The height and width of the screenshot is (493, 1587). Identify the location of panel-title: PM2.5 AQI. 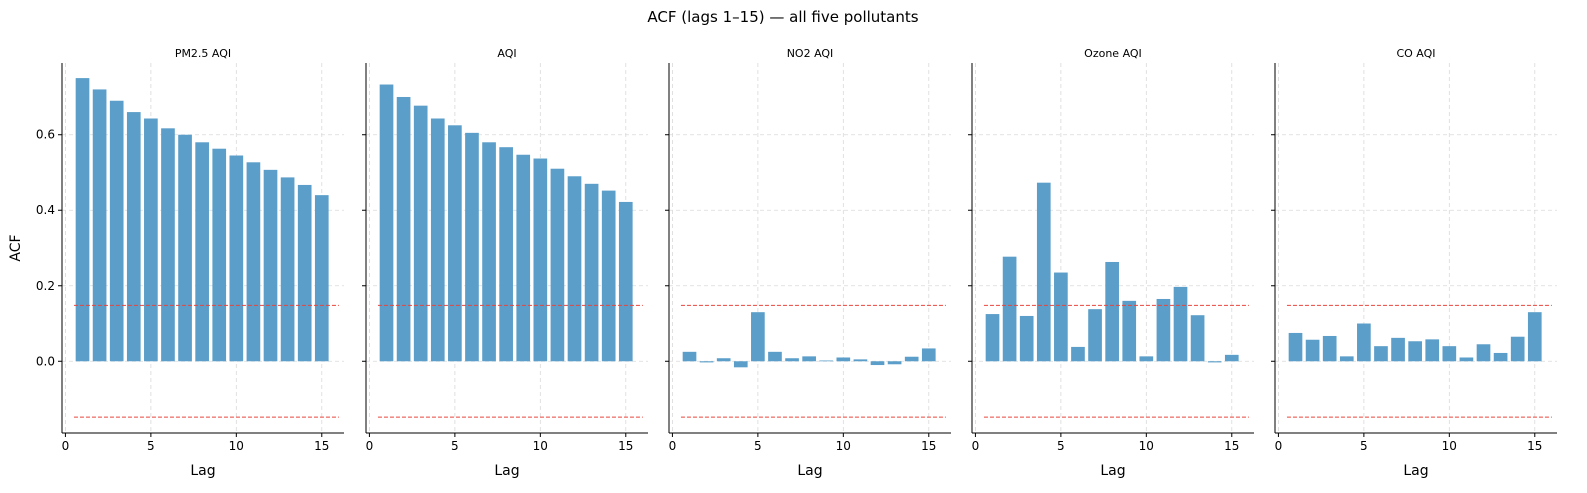
(203, 53).